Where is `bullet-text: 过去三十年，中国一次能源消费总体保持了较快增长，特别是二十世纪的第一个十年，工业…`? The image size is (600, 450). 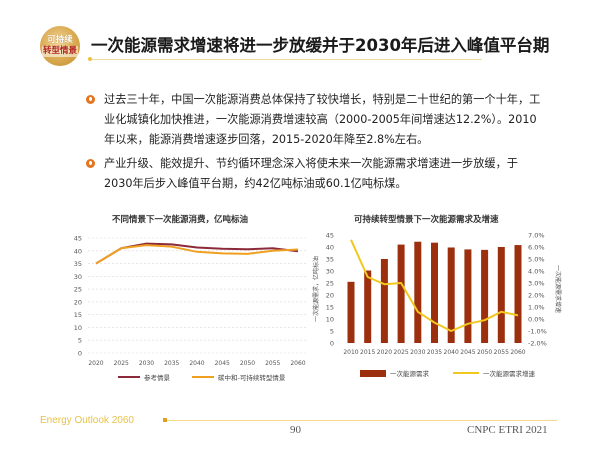 bullet-text: 过去三十年，中国一次能源消费总体保持了较快增长，特别是二十世纪的第一个十年，工业… is located at coordinates (322, 119).